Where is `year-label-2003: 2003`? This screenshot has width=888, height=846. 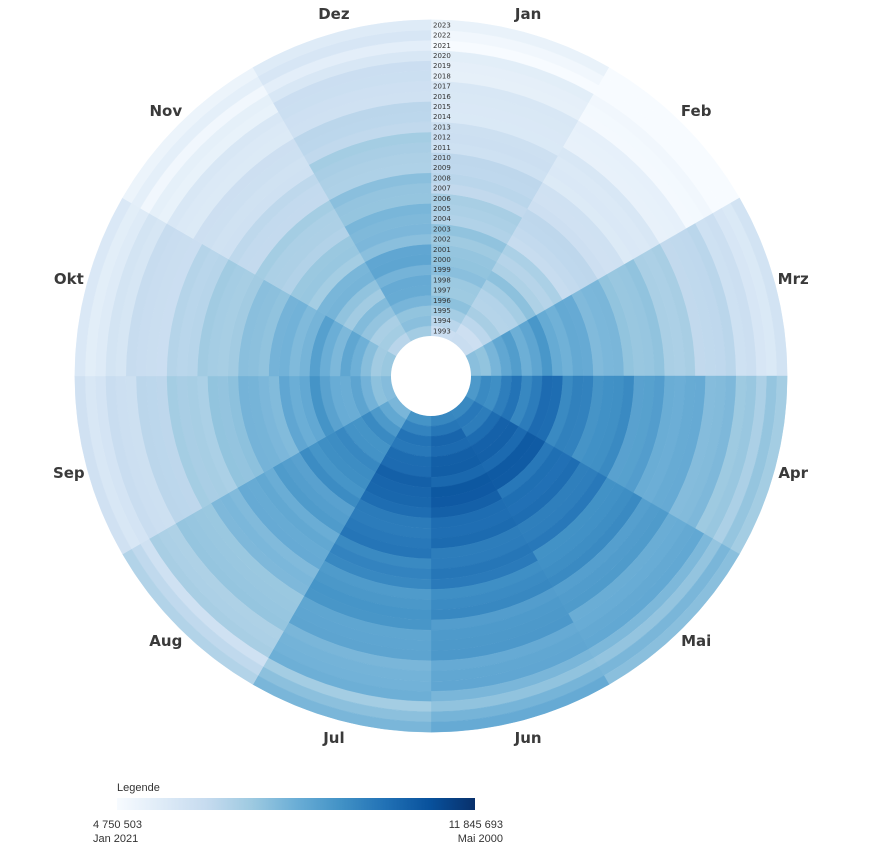 year-label-2003: 2003 is located at coordinates (442, 229).